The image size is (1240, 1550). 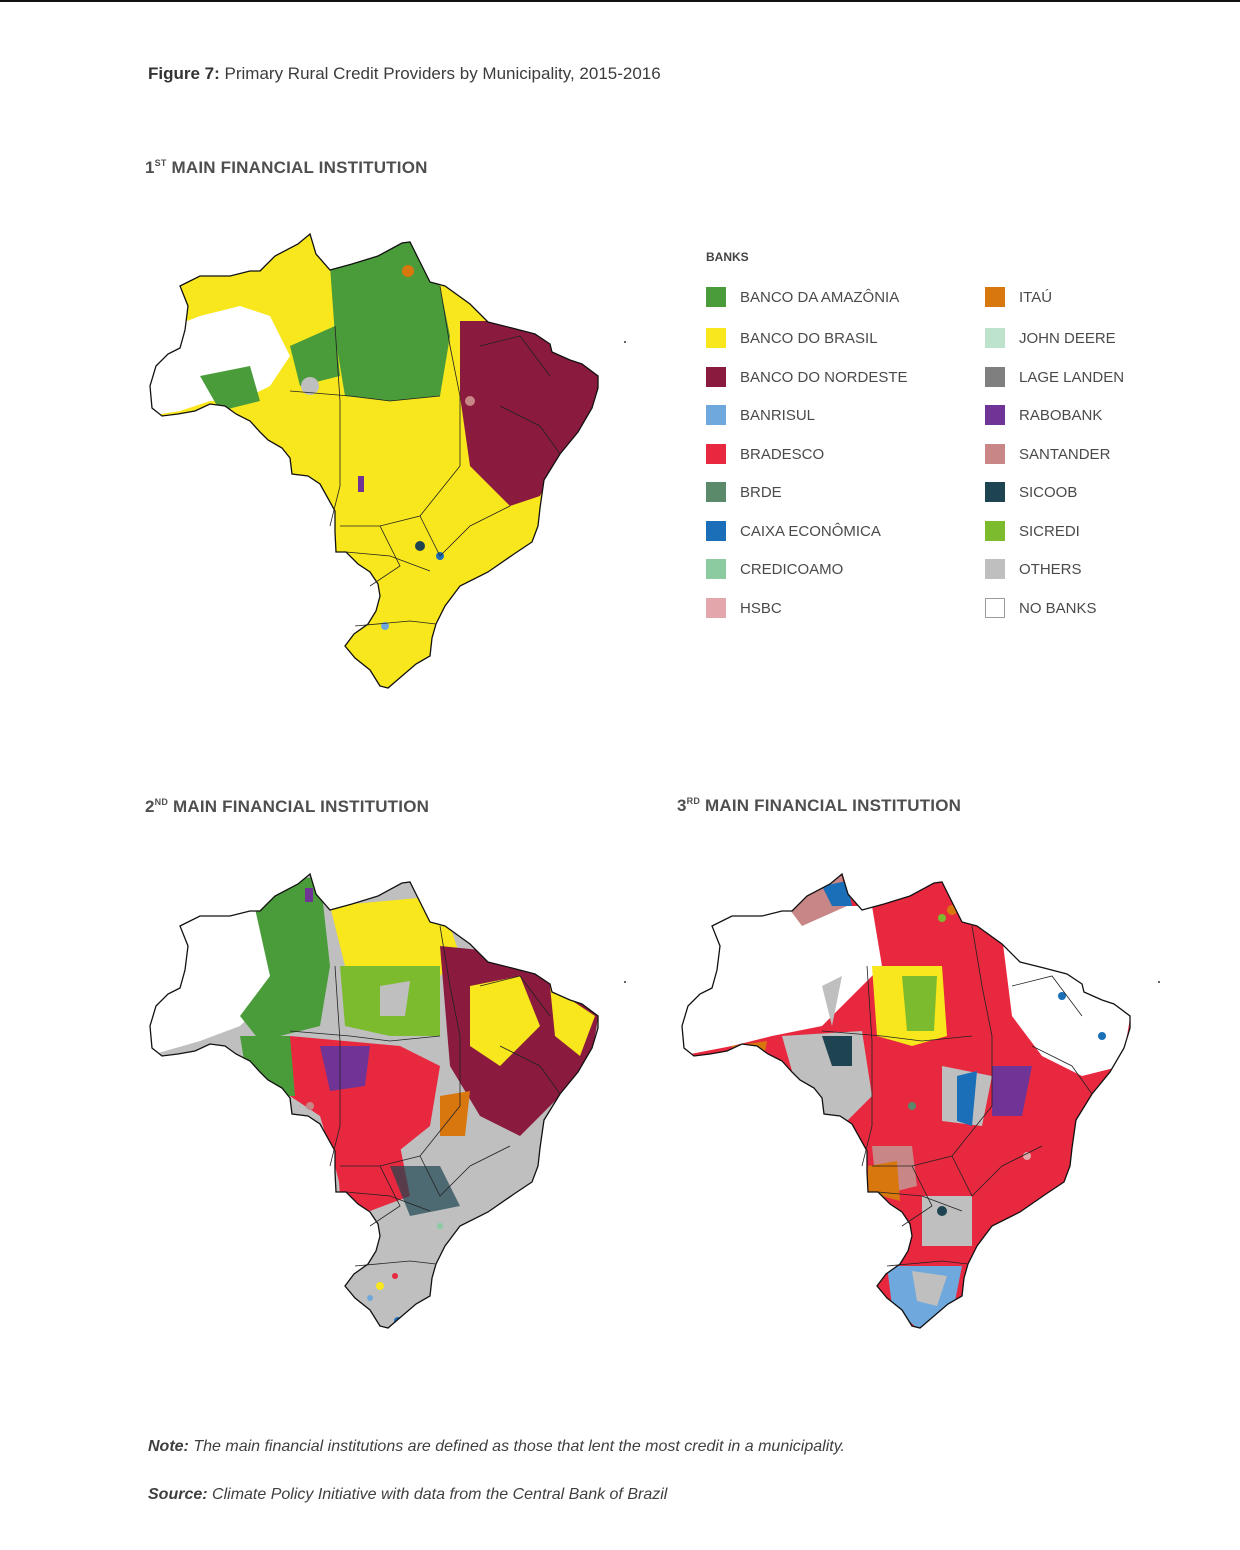 I want to click on brazil-map-1st-institution, so click(x=374, y=461).